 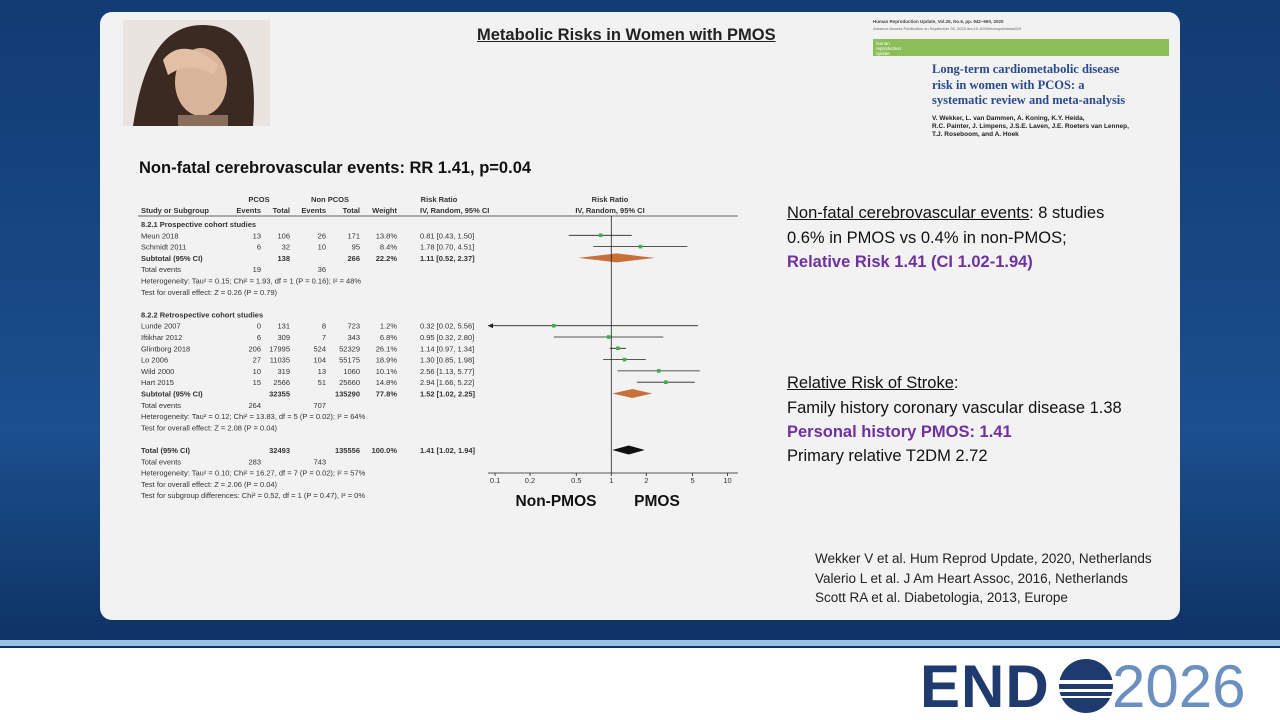 I want to click on table-cell: Subtotal (95% CI), so click(x=172, y=394).